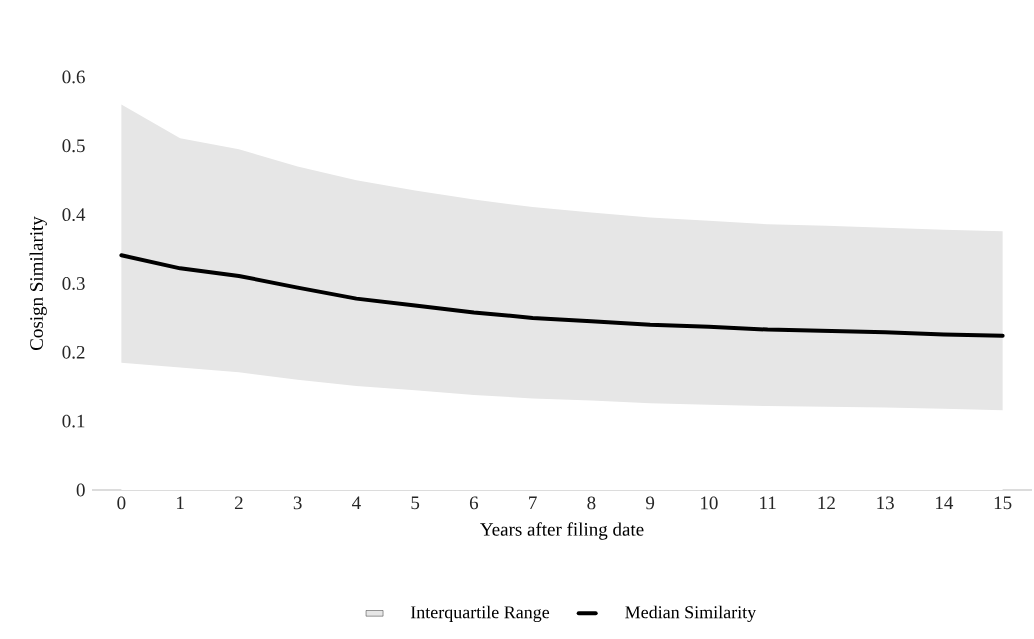 The height and width of the screenshot is (639, 1034). Describe the element at coordinates (562, 531) in the screenshot. I see `x-axis-title: Years after filing date` at that location.